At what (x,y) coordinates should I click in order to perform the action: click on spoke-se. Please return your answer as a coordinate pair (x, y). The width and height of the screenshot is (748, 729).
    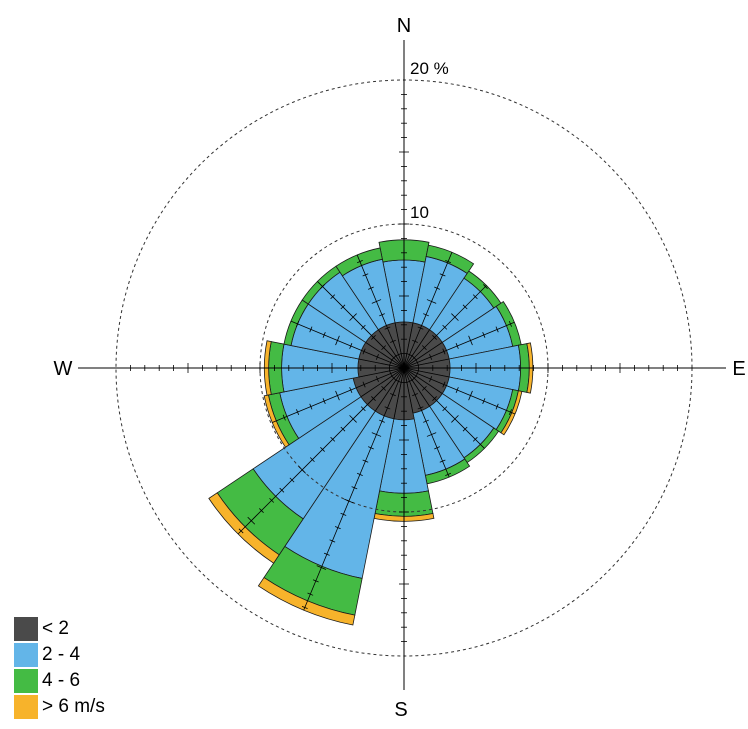
    Looking at the image, I should click on (444, 408).